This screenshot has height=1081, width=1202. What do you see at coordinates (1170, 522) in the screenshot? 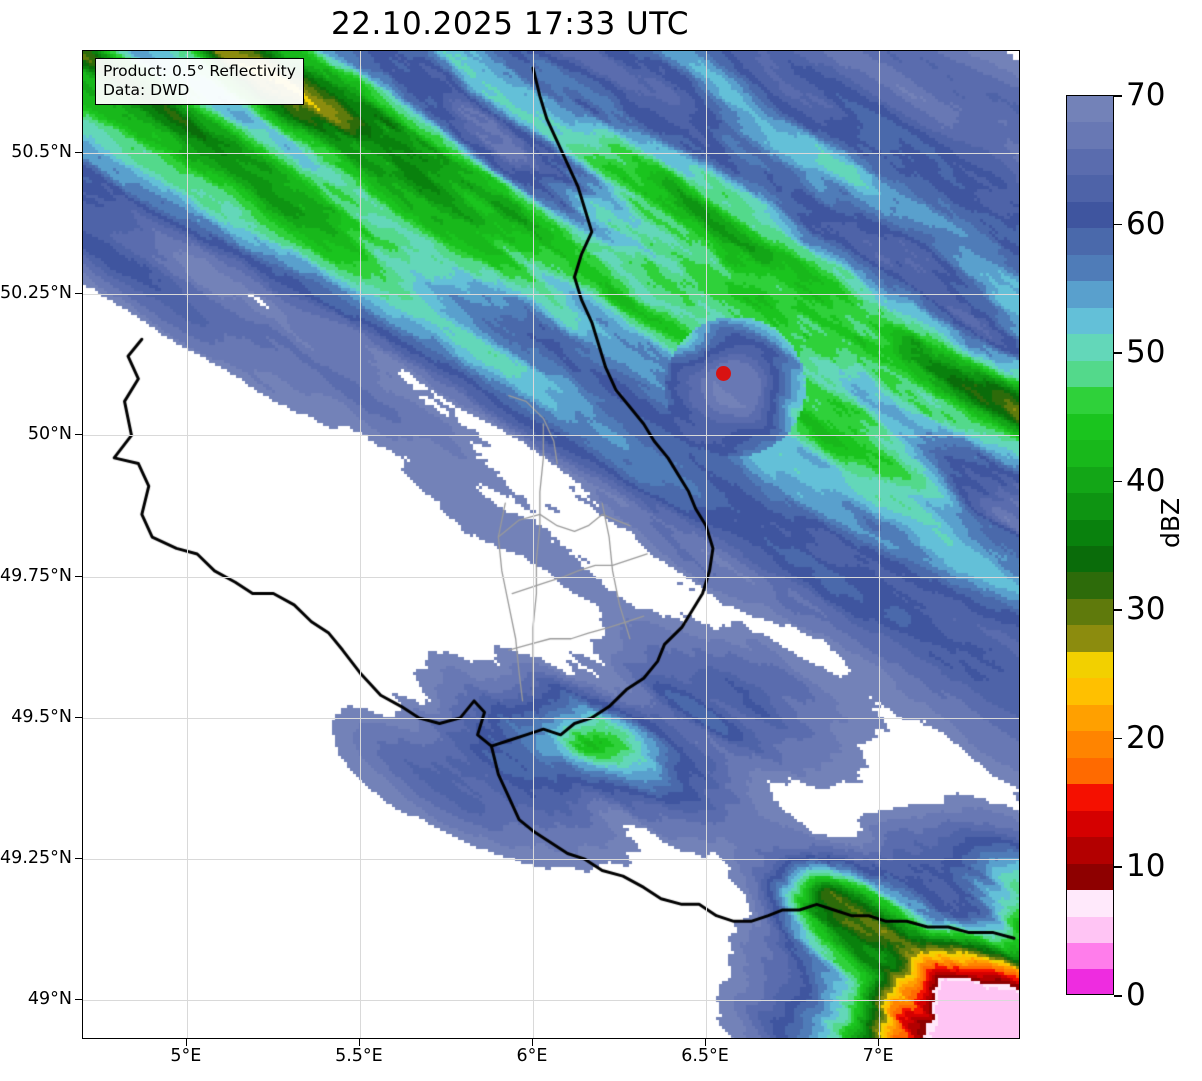
I see `colorbar-label: dBZ` at bounding box center [1170, 522].